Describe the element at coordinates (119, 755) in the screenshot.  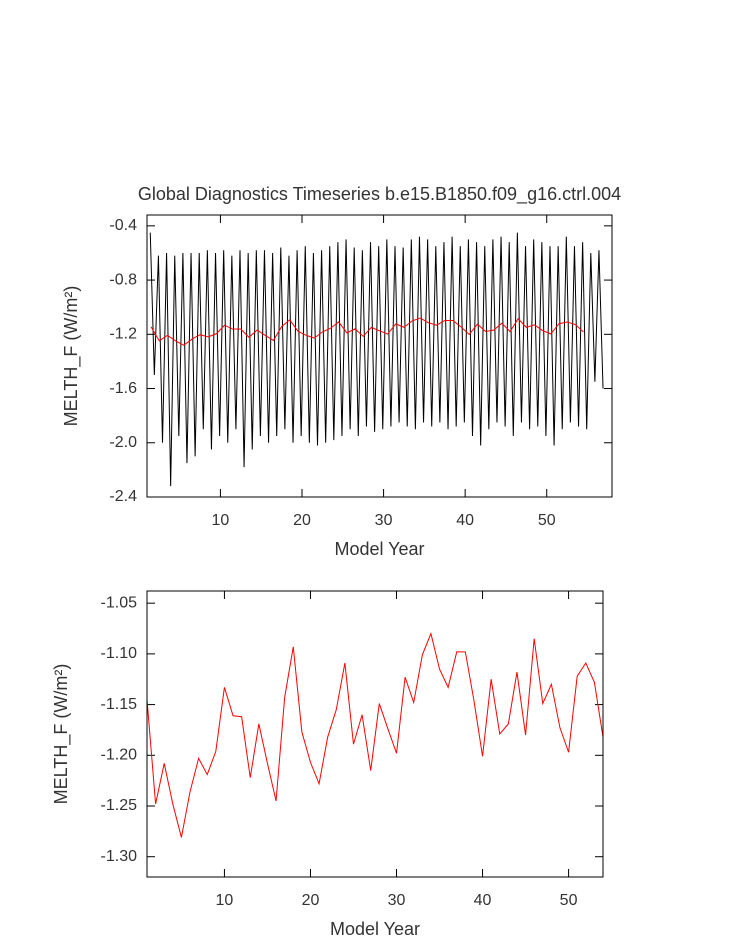
I see `y-tick-label: -1.20` at that location.